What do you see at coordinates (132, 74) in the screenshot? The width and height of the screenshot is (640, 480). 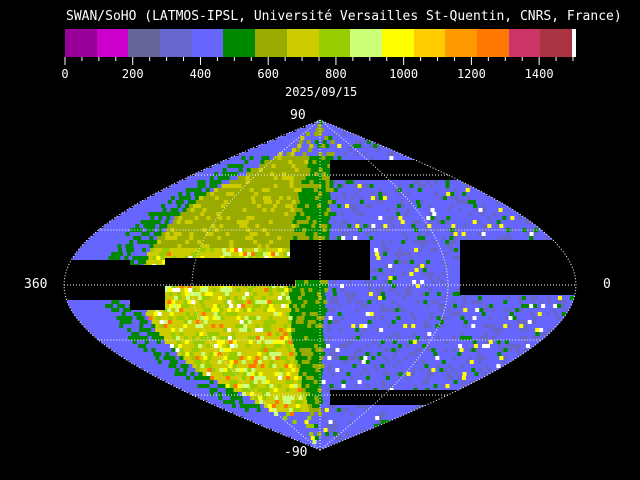 I see `colorbar-tick-label: 200` at bounding box center [132, 74].